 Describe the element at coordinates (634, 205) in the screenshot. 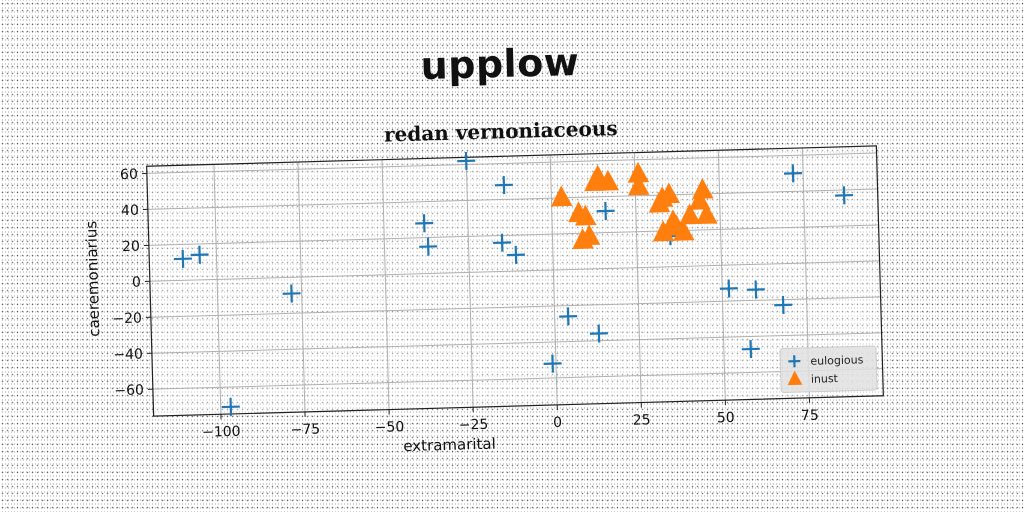

I see `series-inust` at that location.